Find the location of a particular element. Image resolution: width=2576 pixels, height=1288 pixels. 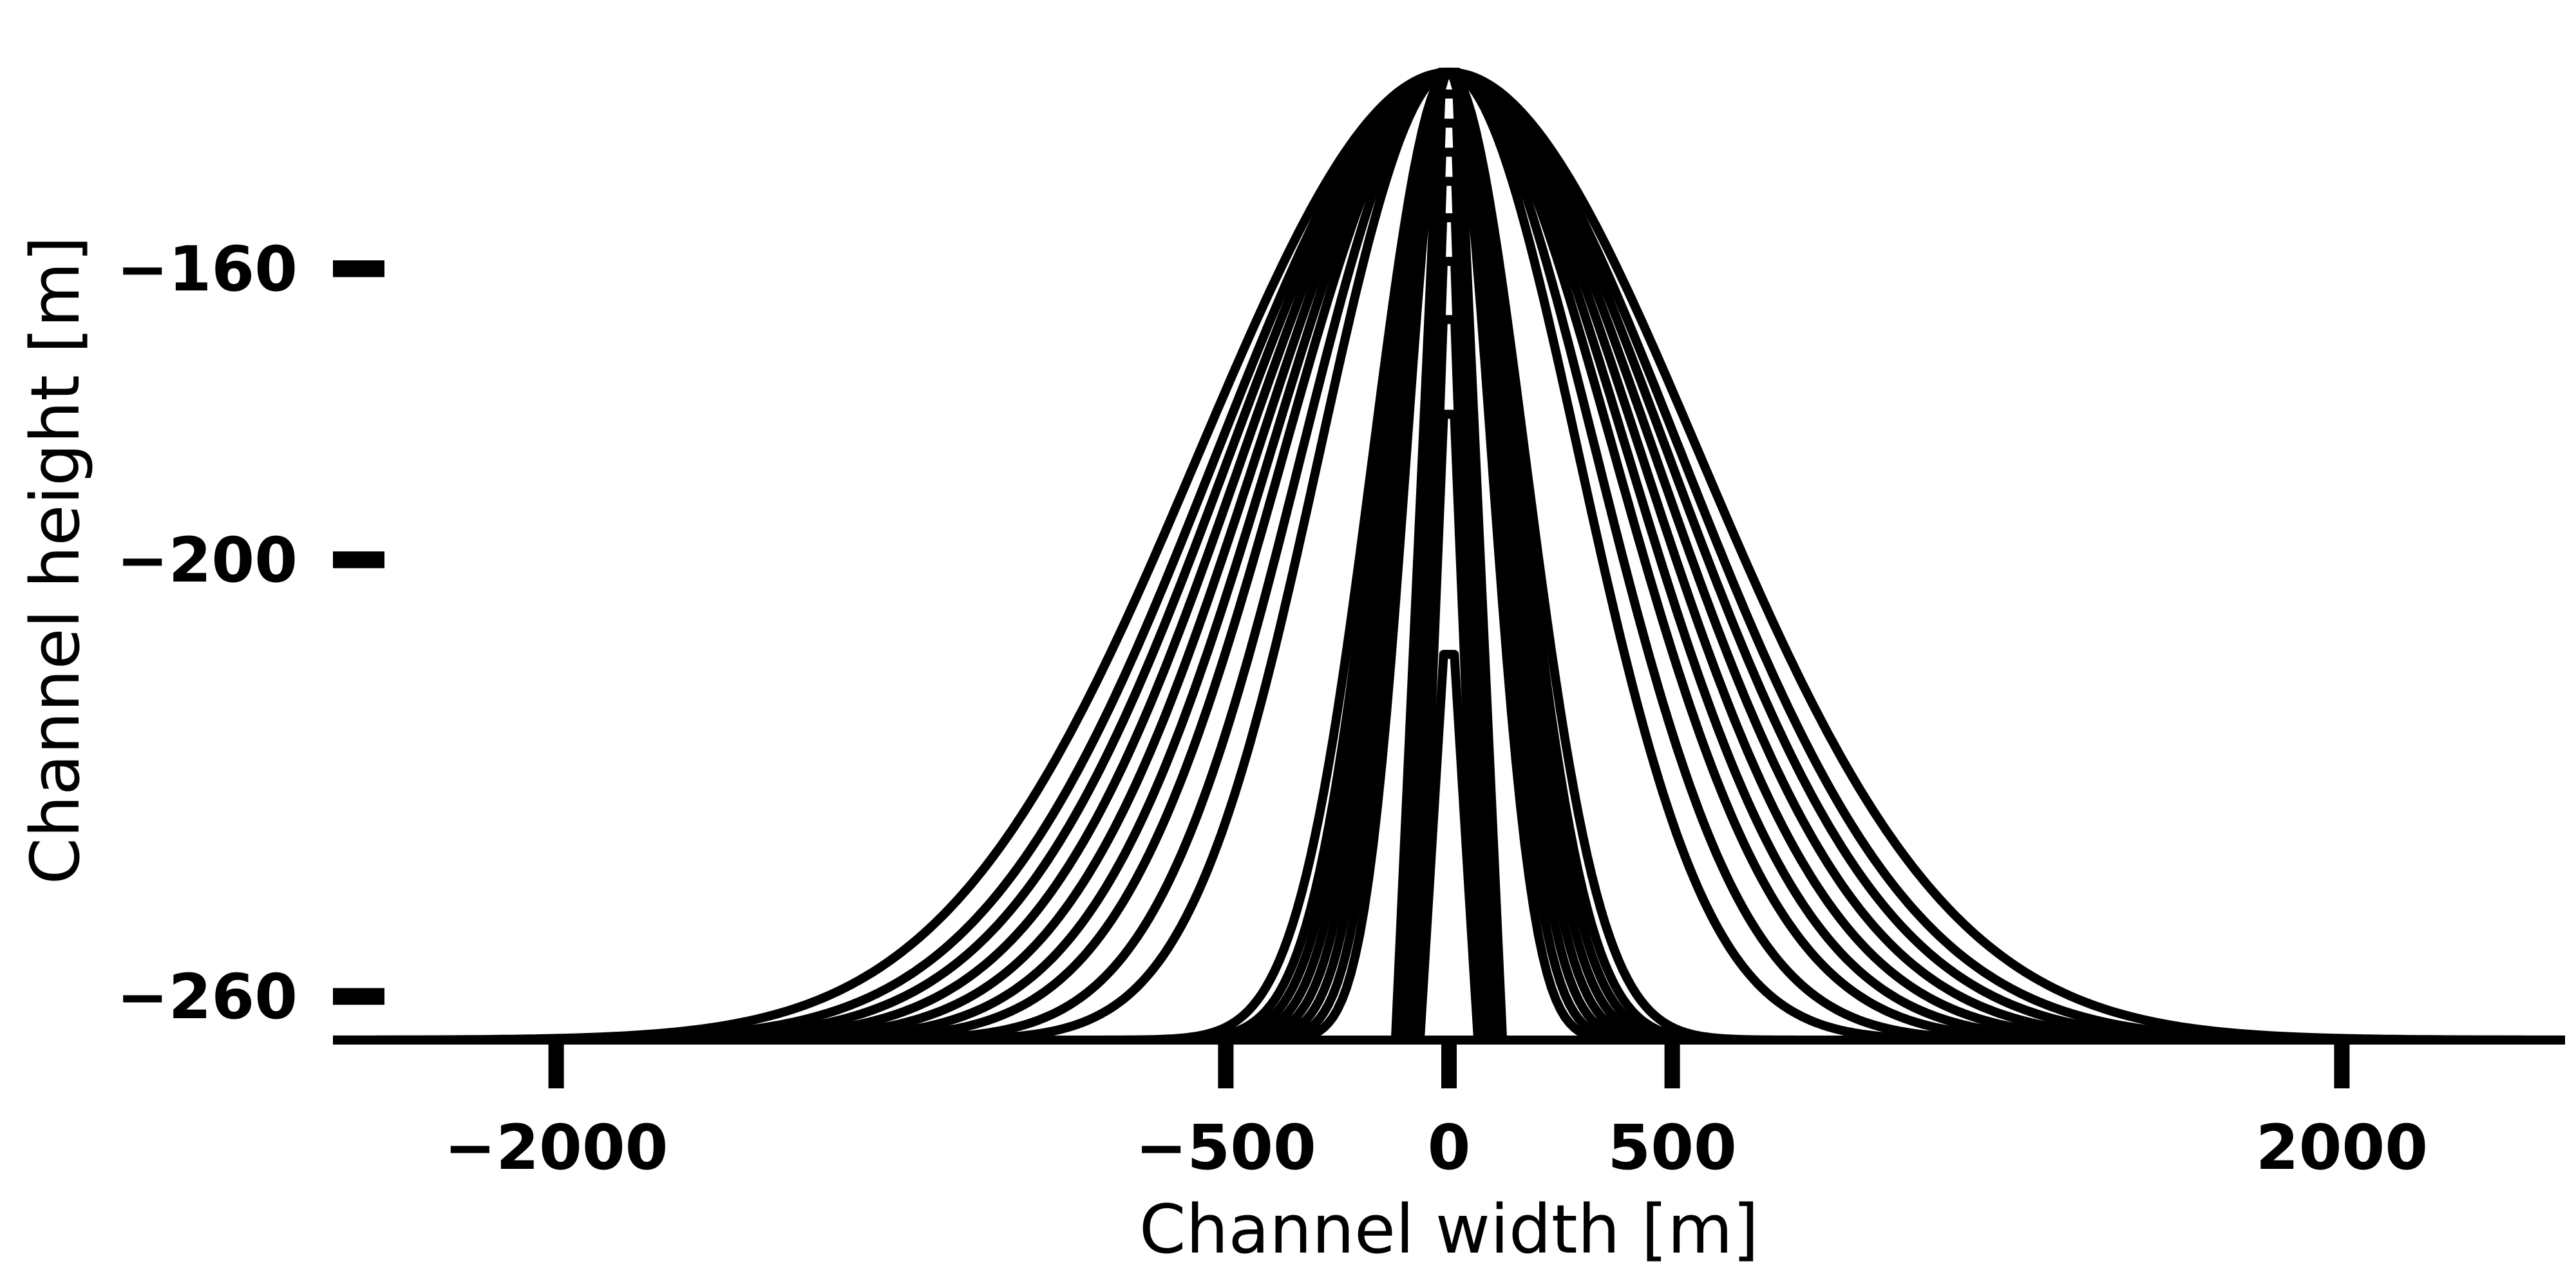

x-tick-label-0: −2000 is located at coordinates (556, 1148).